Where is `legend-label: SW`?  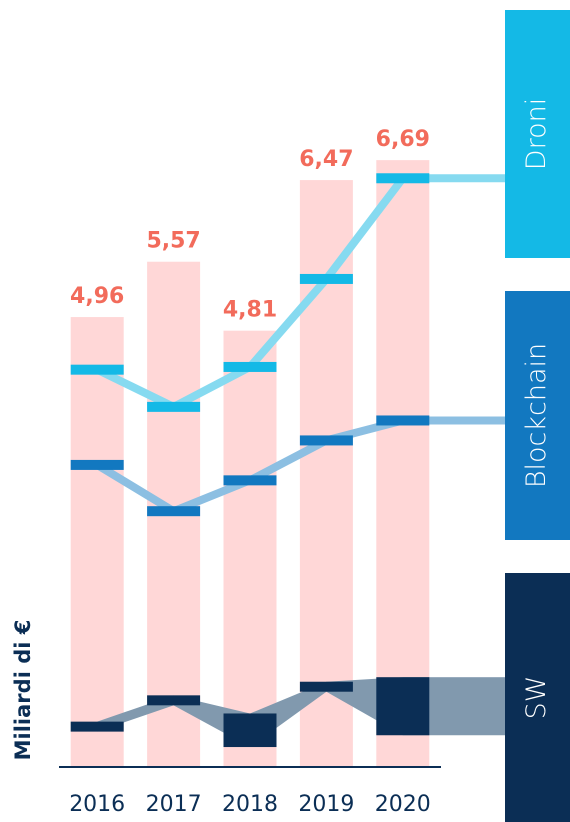
legend-label: SW is located at coordinates (536, 698).